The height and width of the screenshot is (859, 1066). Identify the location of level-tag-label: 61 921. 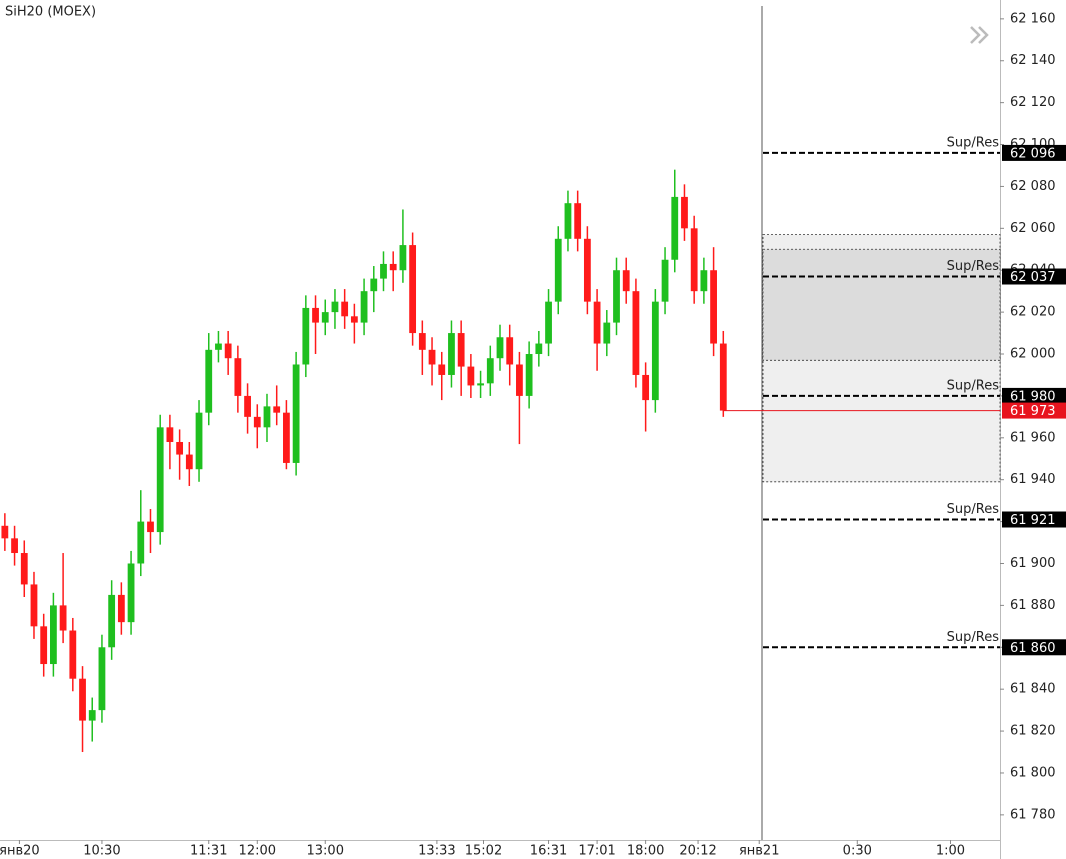
(1033, 520).